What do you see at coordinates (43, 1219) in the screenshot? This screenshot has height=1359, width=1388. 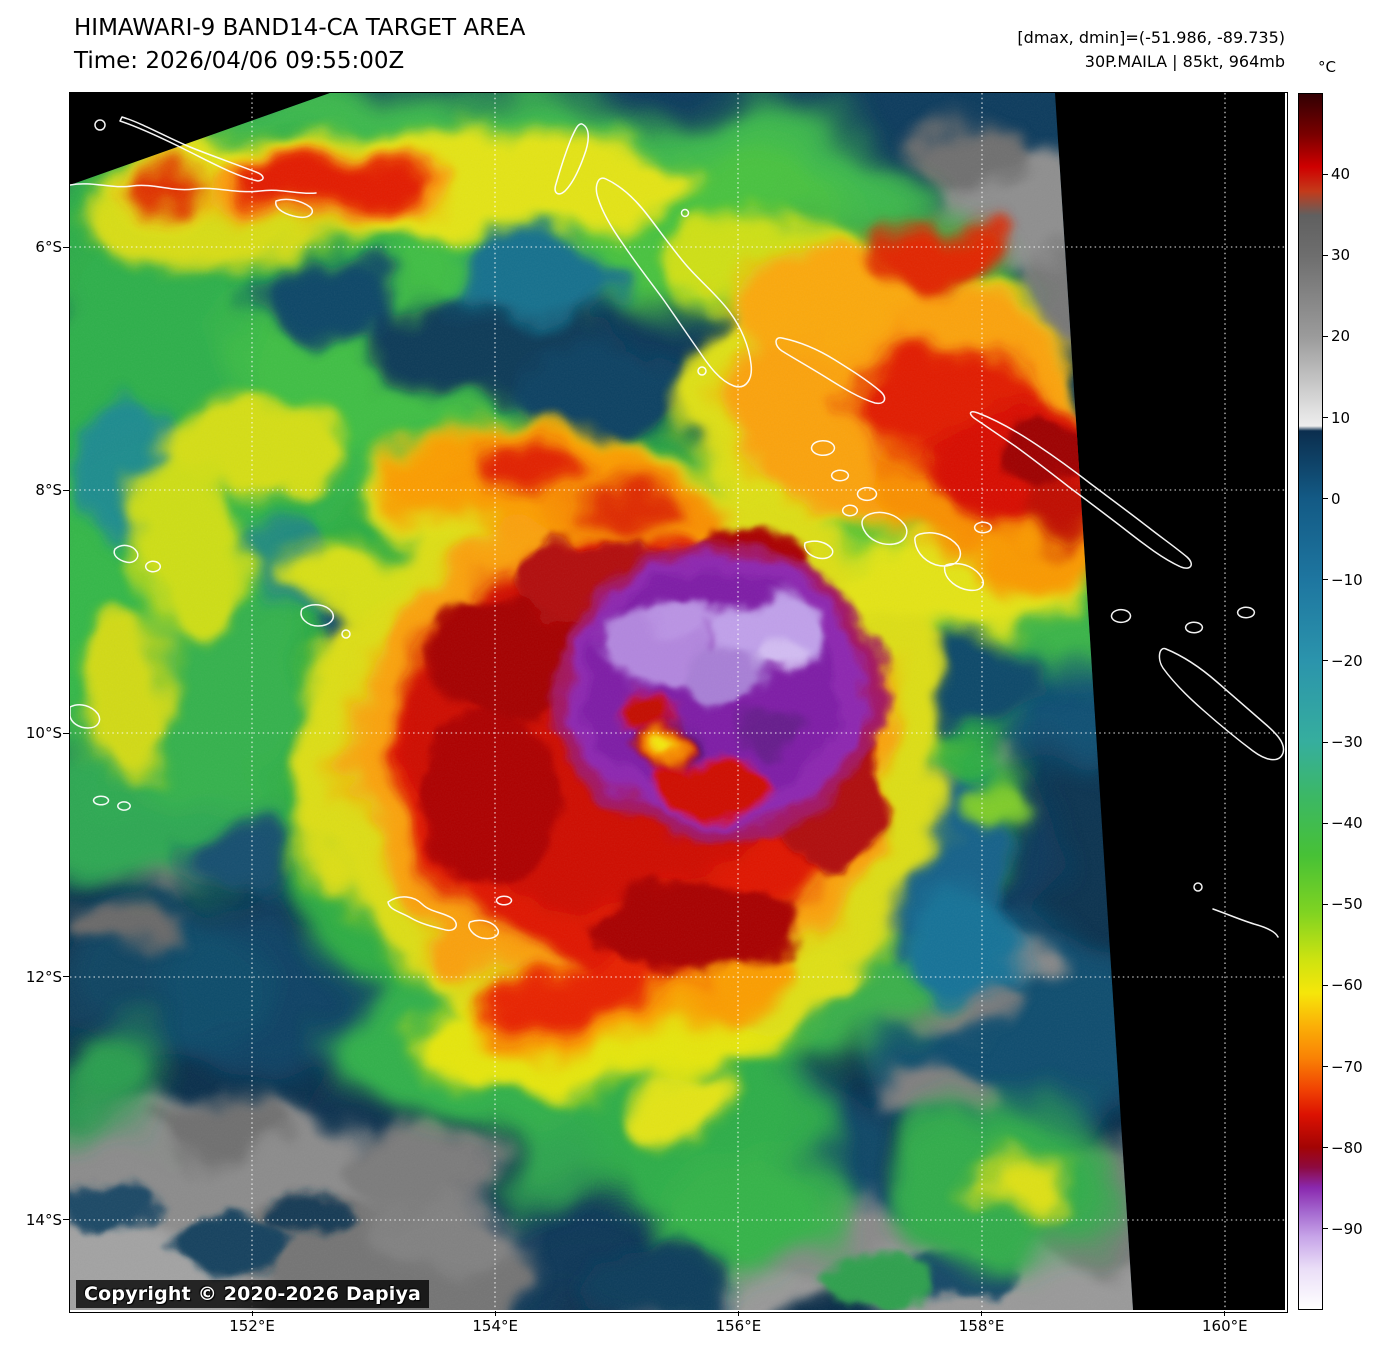 I see `lat-tick-label: 14°S` at bounding box center [43, 1219].